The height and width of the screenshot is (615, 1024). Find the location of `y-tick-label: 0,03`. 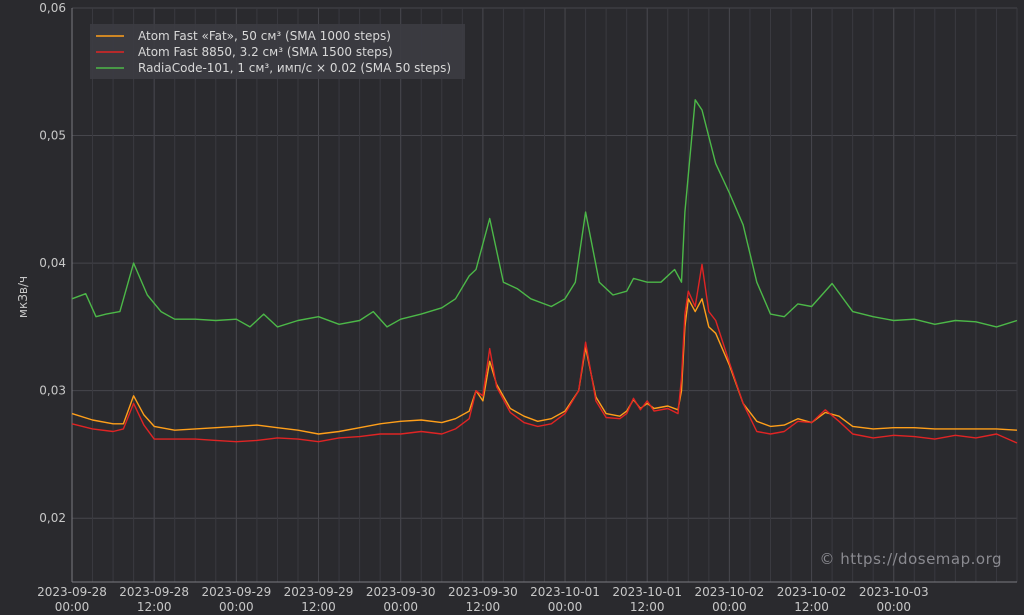

y-tick-label: 0,03 is located at coordinates (52, 391).